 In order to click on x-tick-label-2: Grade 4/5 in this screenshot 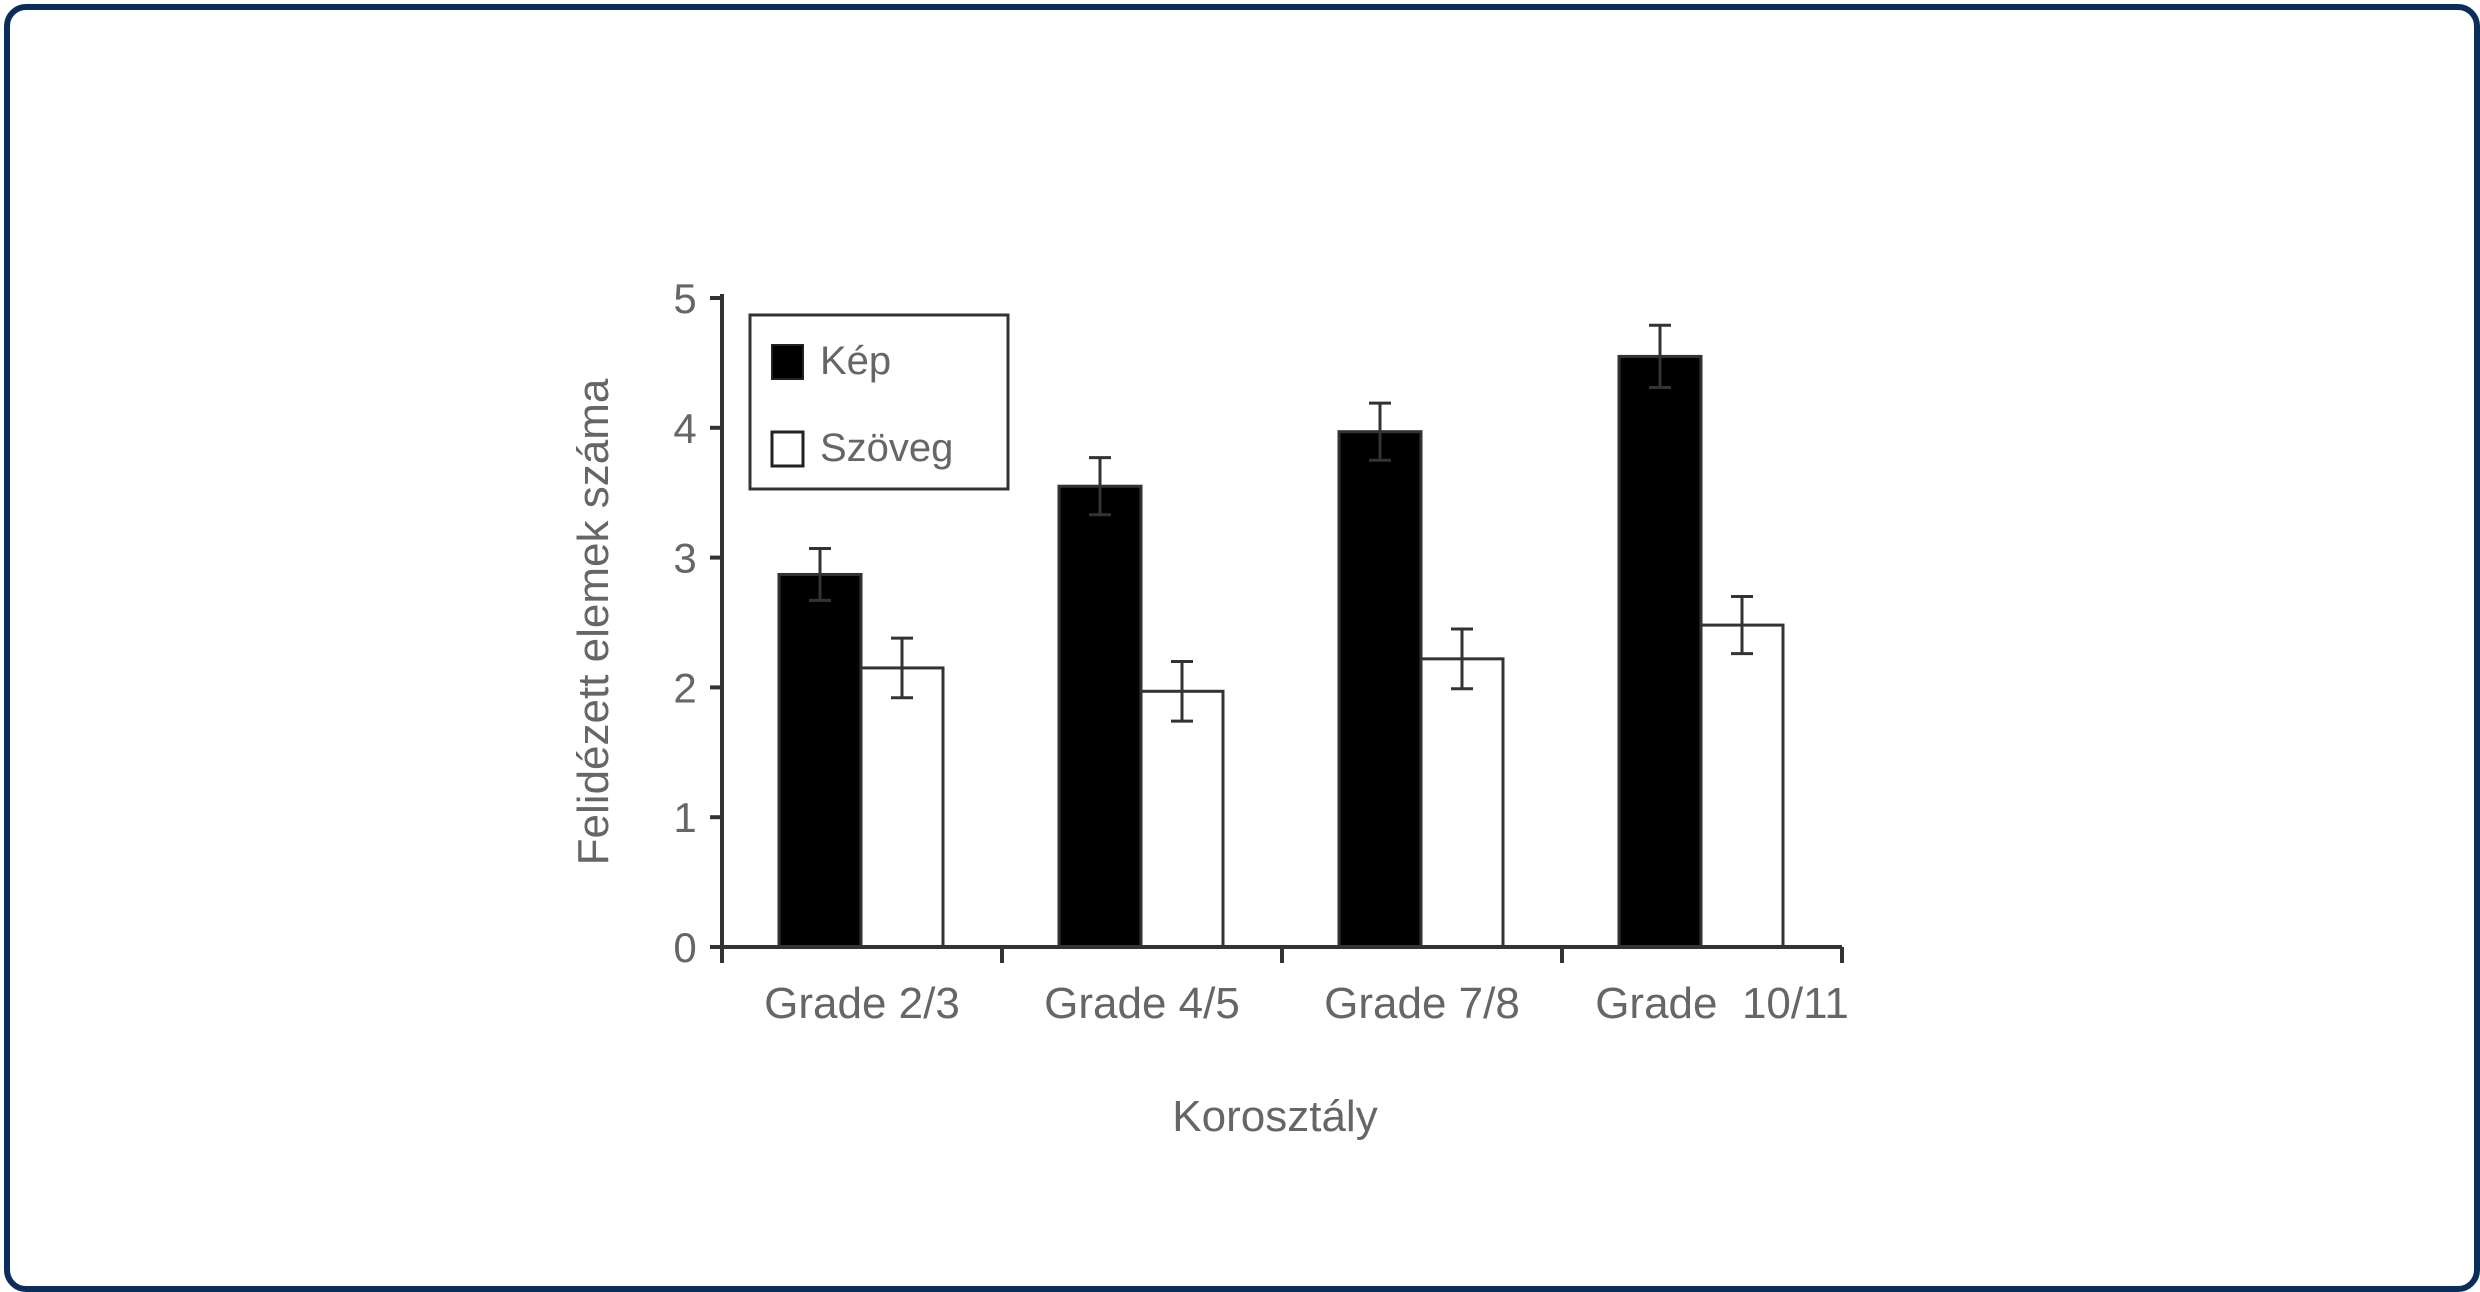, I will do `click(1142, 1003)`.